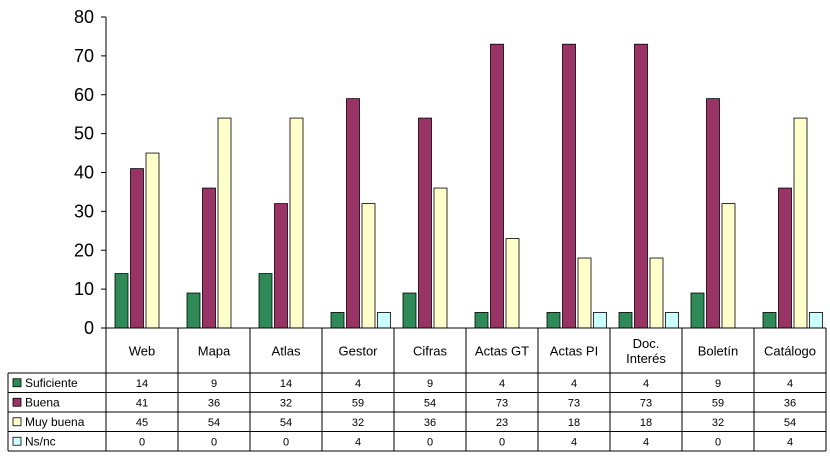 Image resolution: width=830 pixels, height=466 pixels. Describe the element at coordinates (142, 351) in the screenshot. I see `category-label: Web` at that location.